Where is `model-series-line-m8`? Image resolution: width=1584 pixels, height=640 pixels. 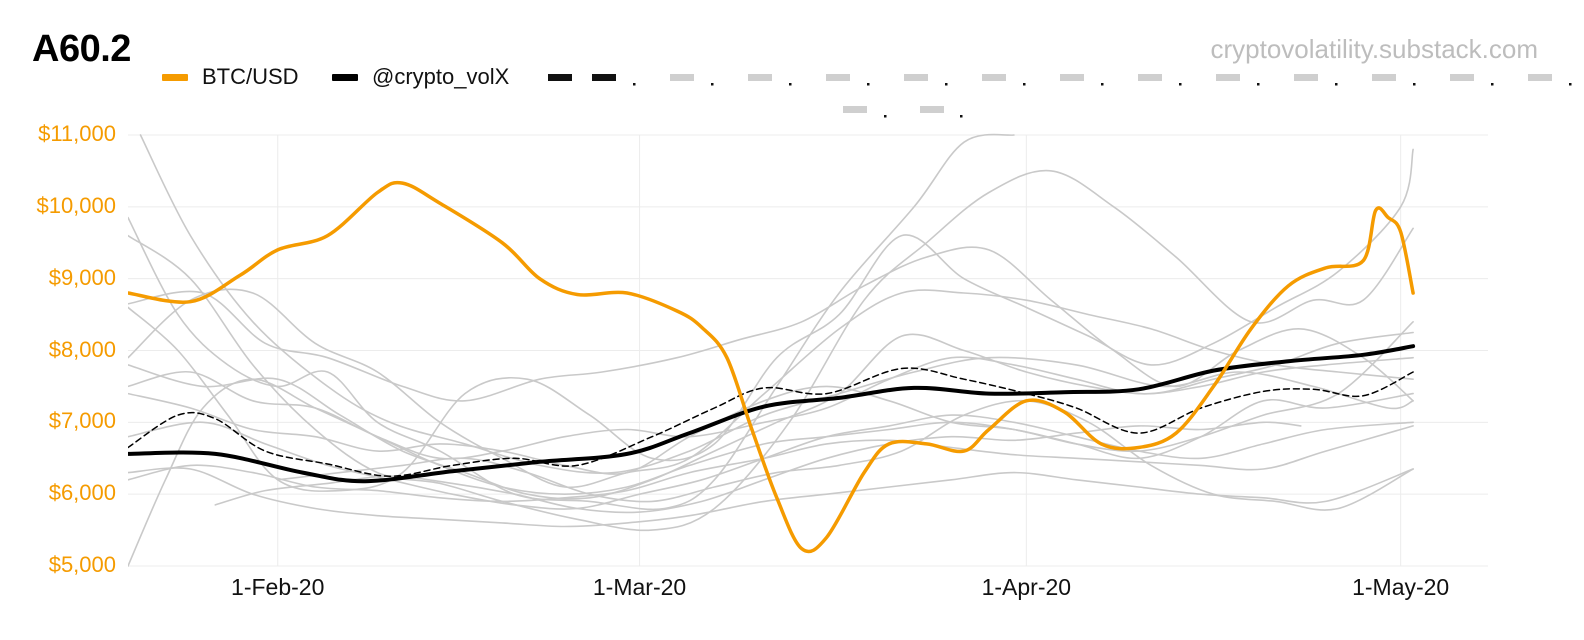 model-series-line-m8 is located at coordinates (771, 408).